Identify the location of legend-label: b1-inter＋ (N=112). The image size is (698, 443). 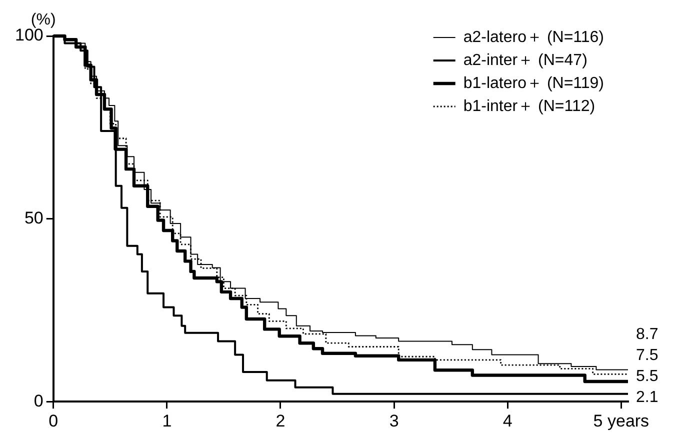
(529, 106).